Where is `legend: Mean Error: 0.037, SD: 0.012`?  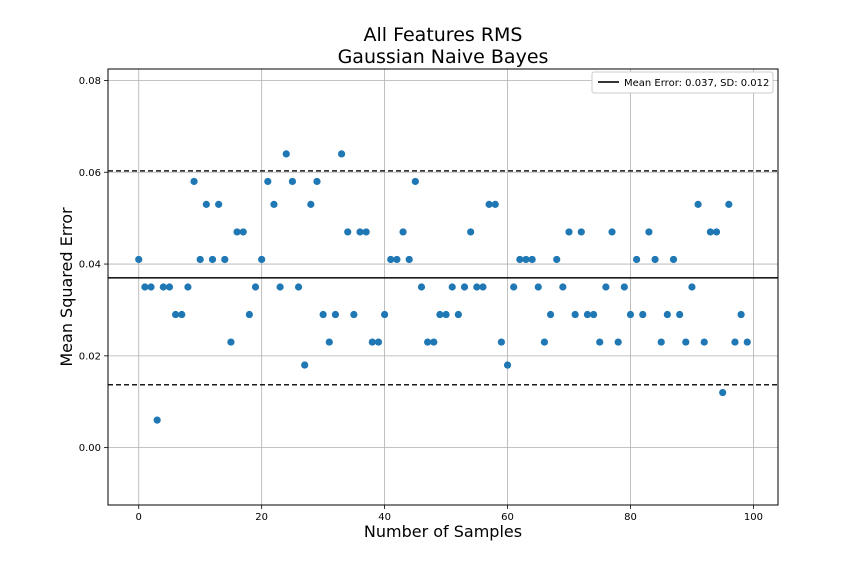 legend: Mean Error: 0.037, SD: 0.012 is located at coordinates (682, 82).